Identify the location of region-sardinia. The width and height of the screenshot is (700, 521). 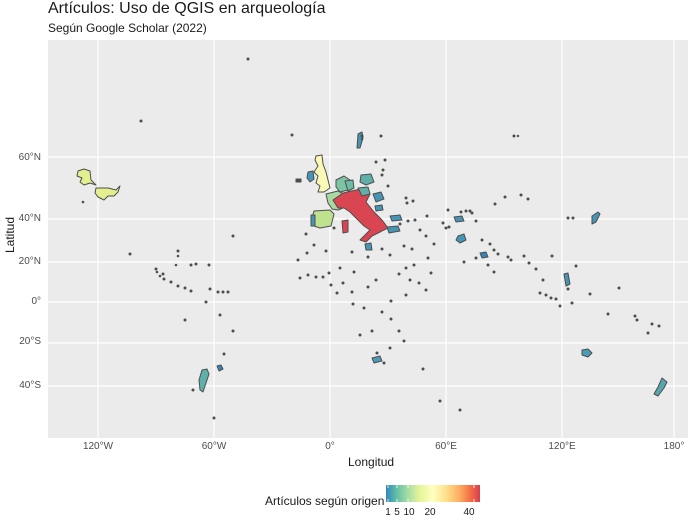
(345, 226).